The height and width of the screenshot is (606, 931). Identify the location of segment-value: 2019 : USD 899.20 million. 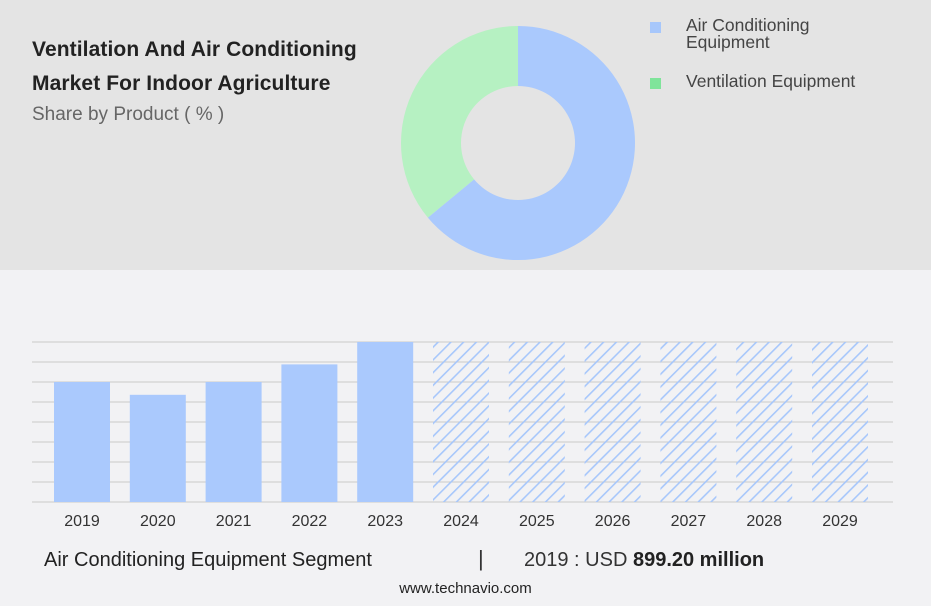
(644, 560).